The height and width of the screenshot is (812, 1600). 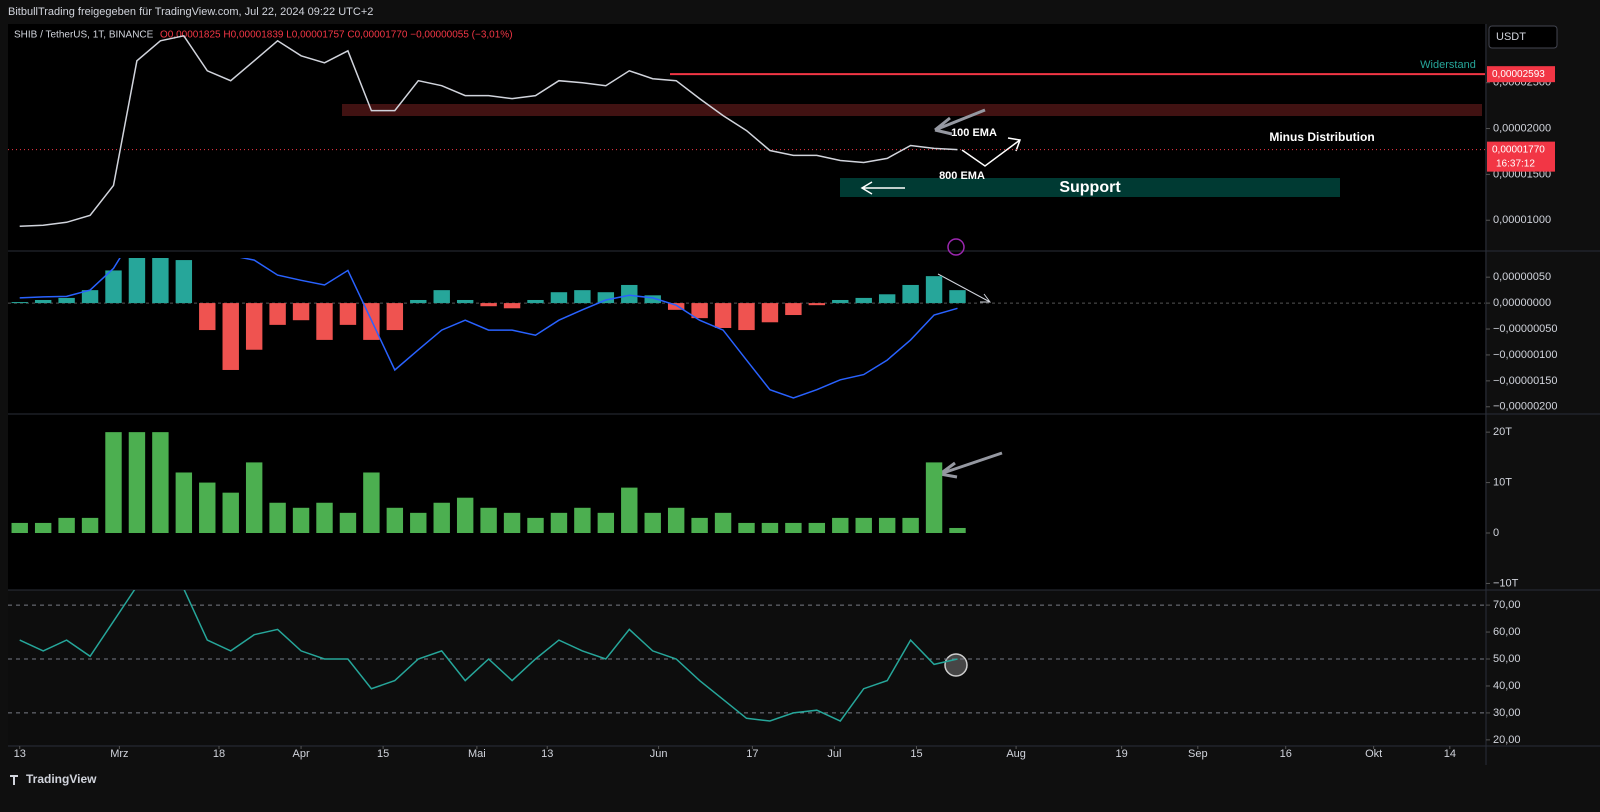 What do you see at coordinates (20, 754) in the screenshot?
I see `x-tick-label: 13` at bounding box center [20, 754].